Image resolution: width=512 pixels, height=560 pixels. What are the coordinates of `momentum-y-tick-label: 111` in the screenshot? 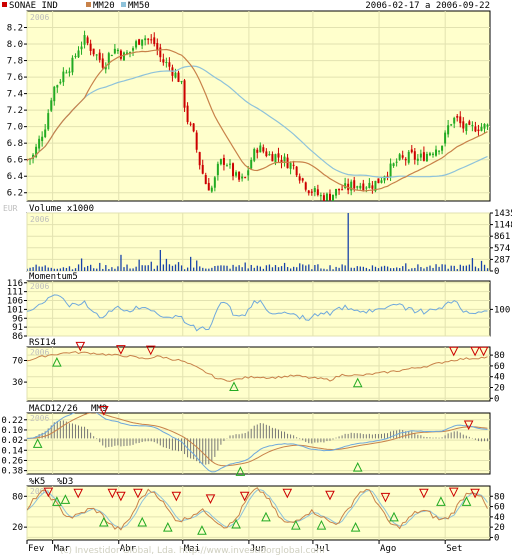 It's located at (15, 293).